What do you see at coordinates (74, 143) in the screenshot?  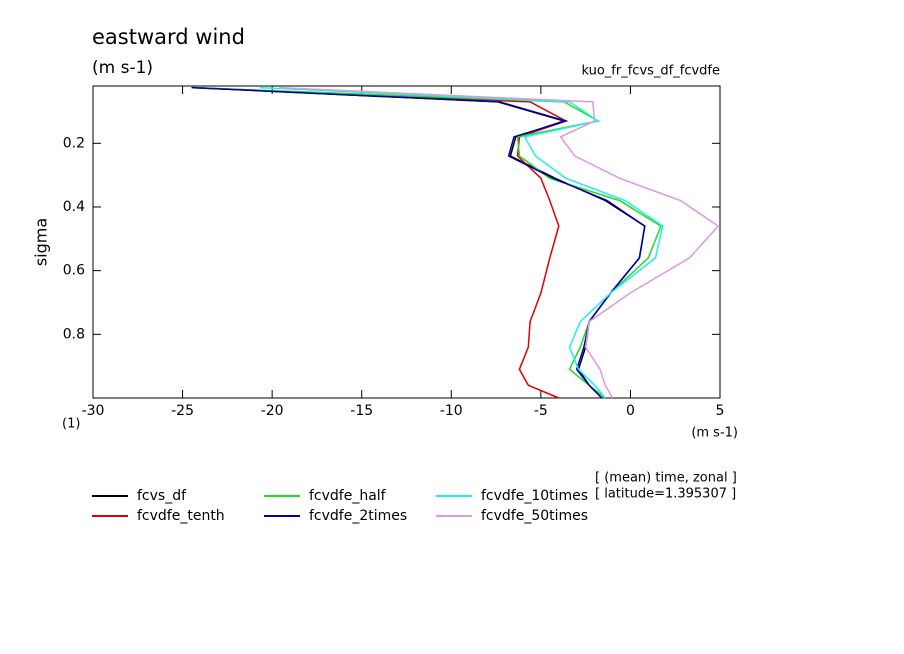 I see `y-tick-label: 0.2` at bounding box center [74, 143].